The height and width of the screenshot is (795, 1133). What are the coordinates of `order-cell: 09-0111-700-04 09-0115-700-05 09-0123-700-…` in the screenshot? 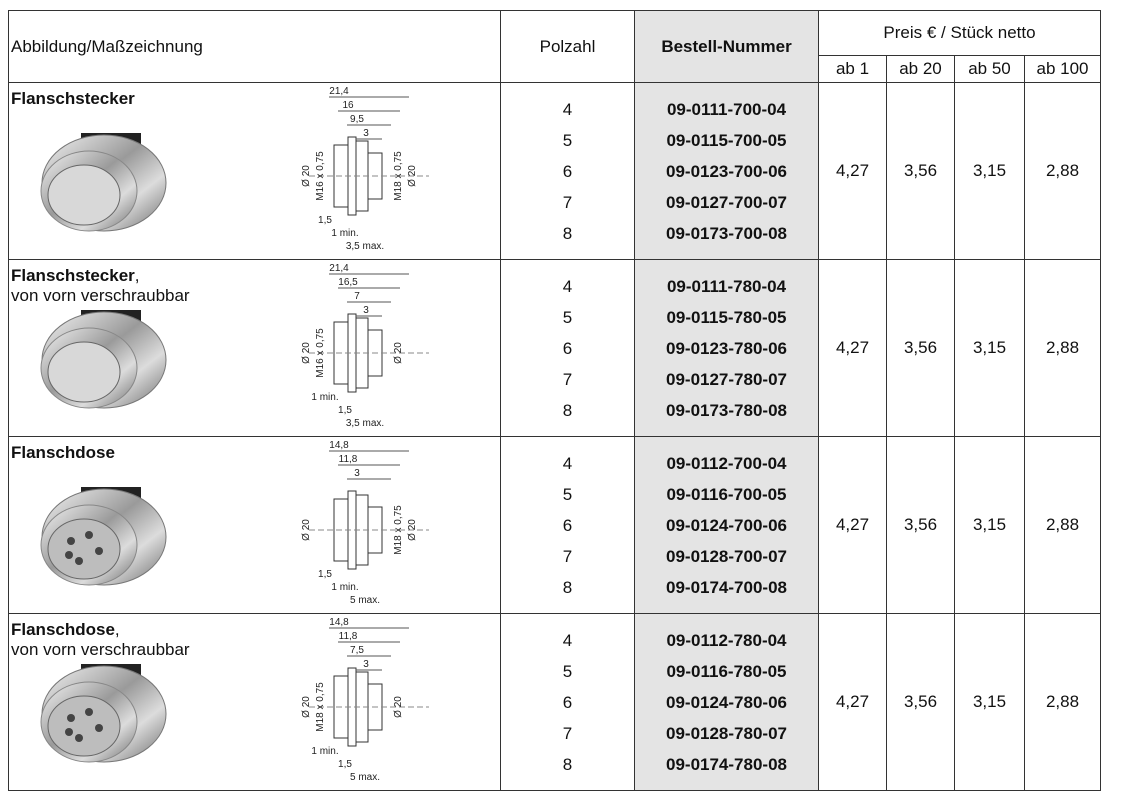 It's located at (726, 171).